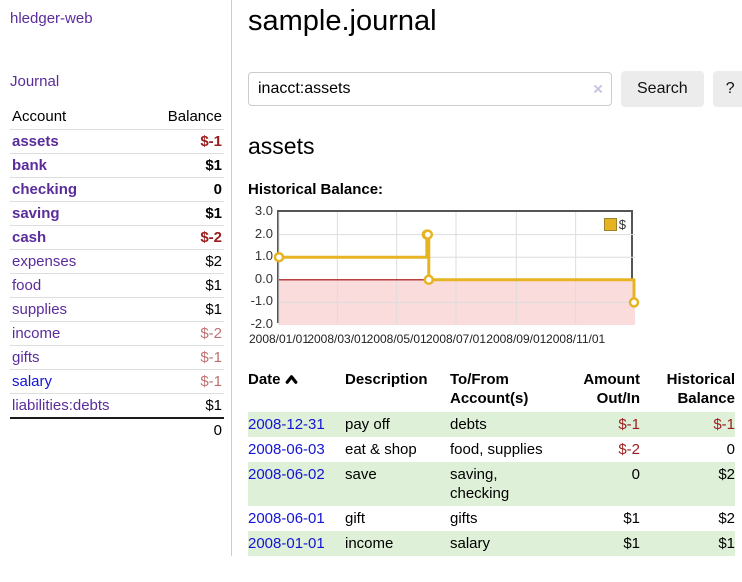 This screenshot has height=582, width=742. What do you see at coordinates (687, 424) in the screenshot?
I see `transaction-balance: $-1` at bounding box center [687, 424].